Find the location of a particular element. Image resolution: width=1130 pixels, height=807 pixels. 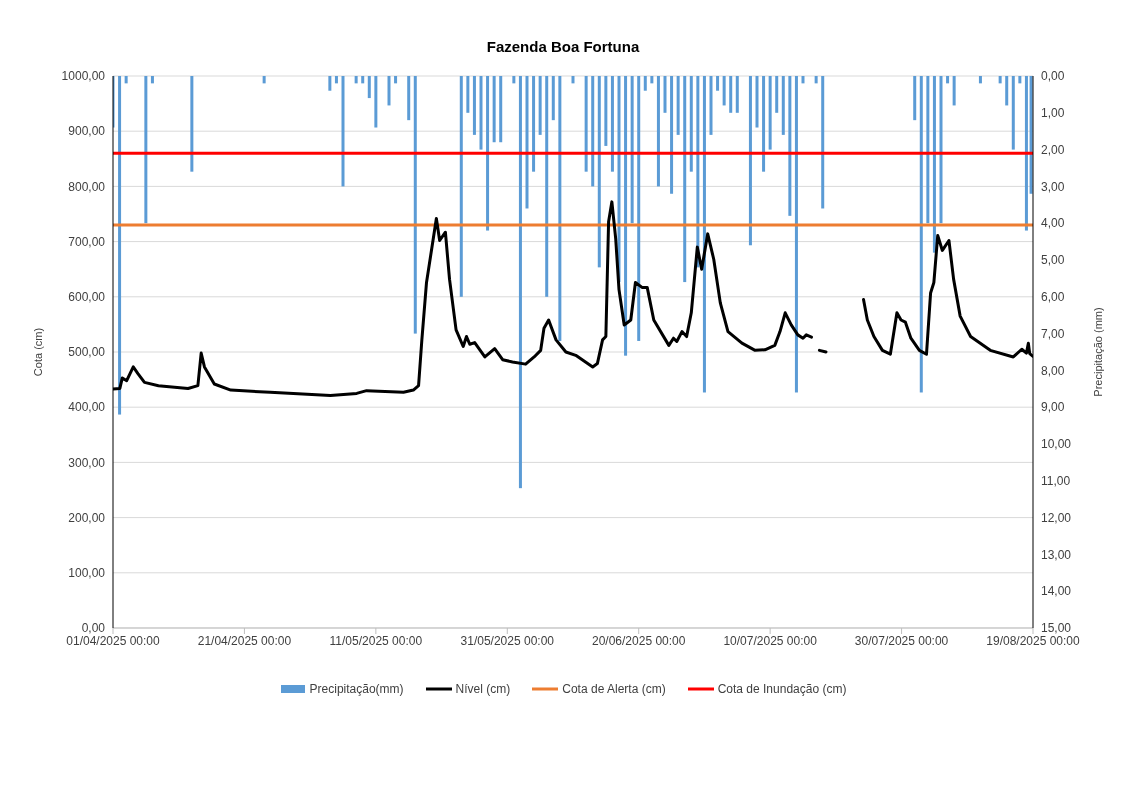

x-tick-label: 19/08/2025 00:00 is located at coordinates (1033, 640).